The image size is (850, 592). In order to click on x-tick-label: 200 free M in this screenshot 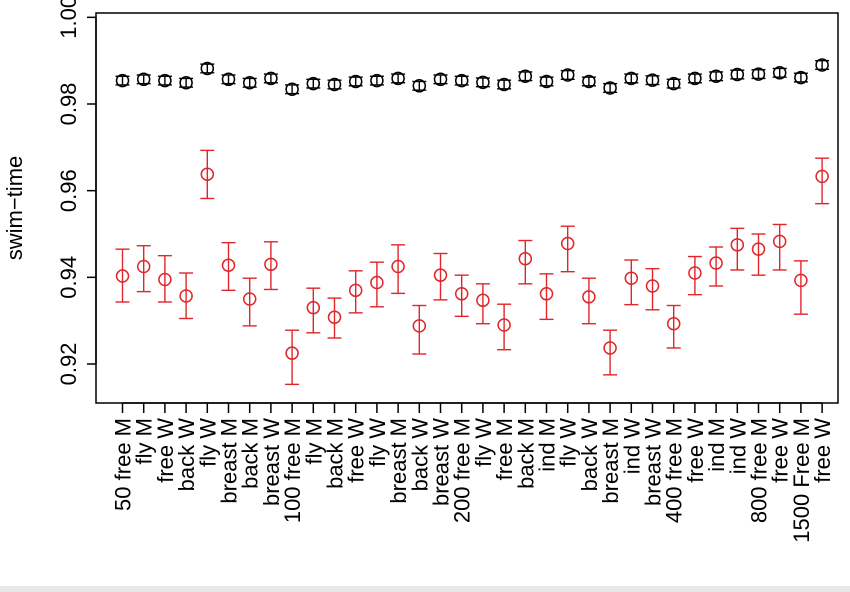, I will do `click(462, 470)`.